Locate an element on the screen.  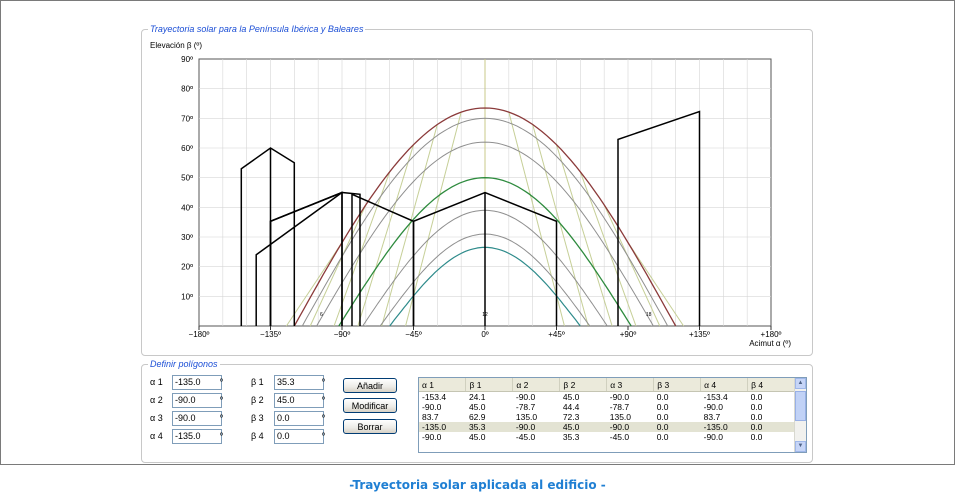
alpha-1-input: -135.0 is located at coordinates (197, 382).